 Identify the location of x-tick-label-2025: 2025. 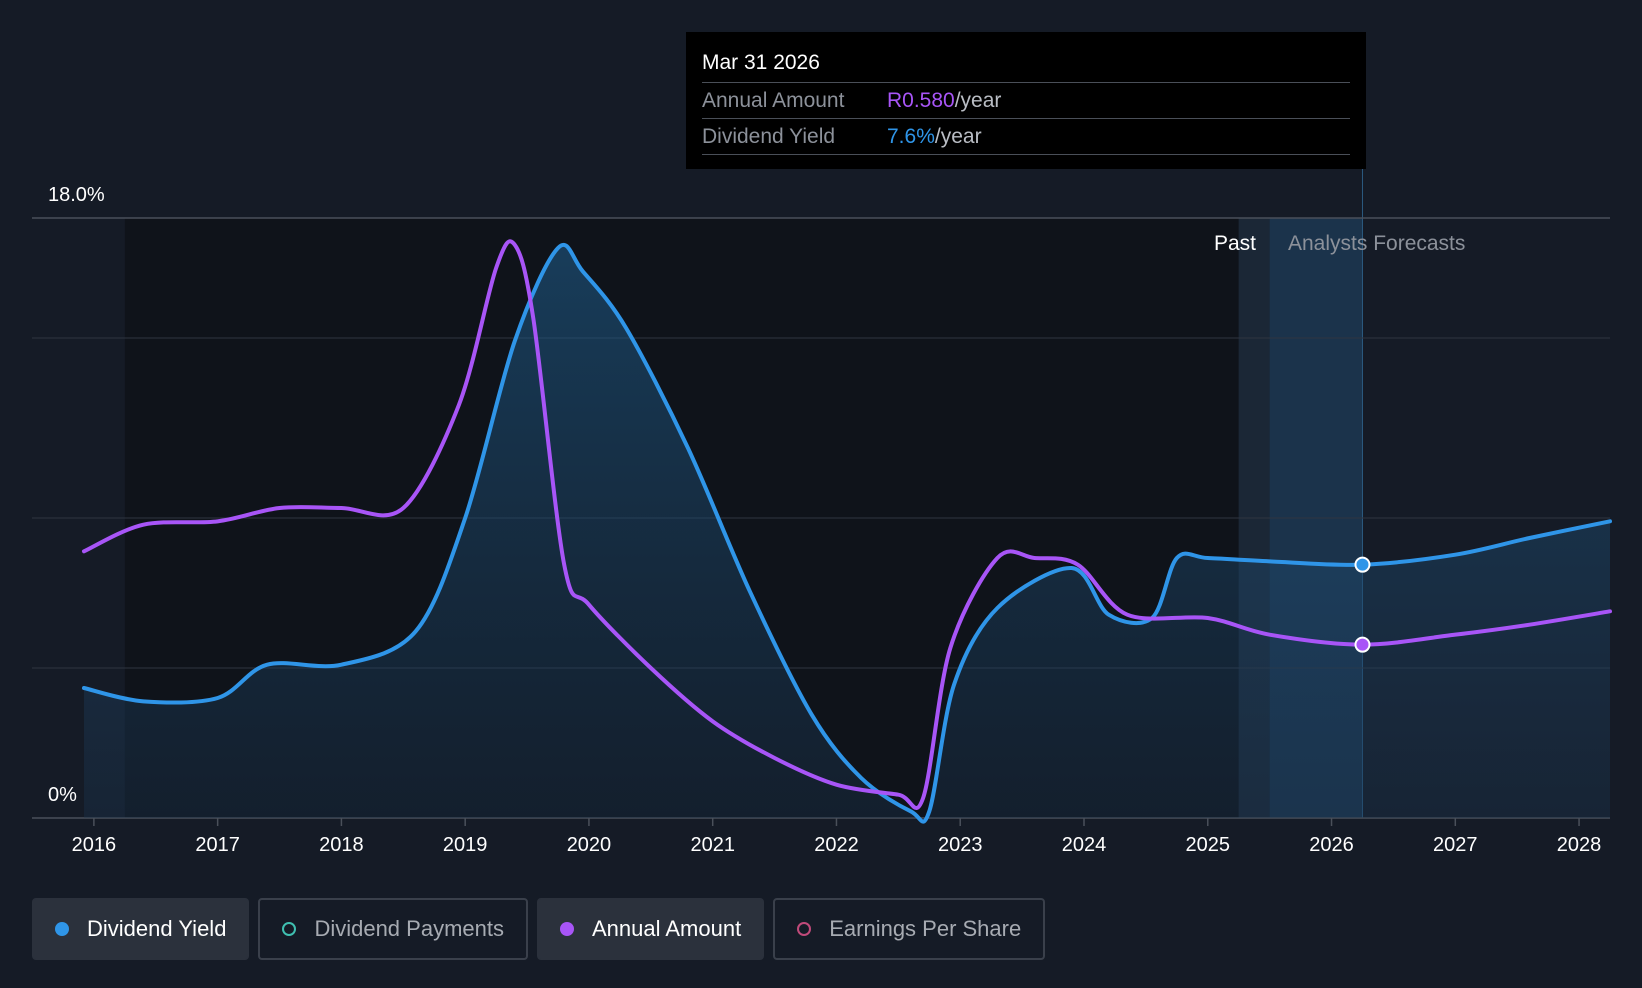
(1208, 845).